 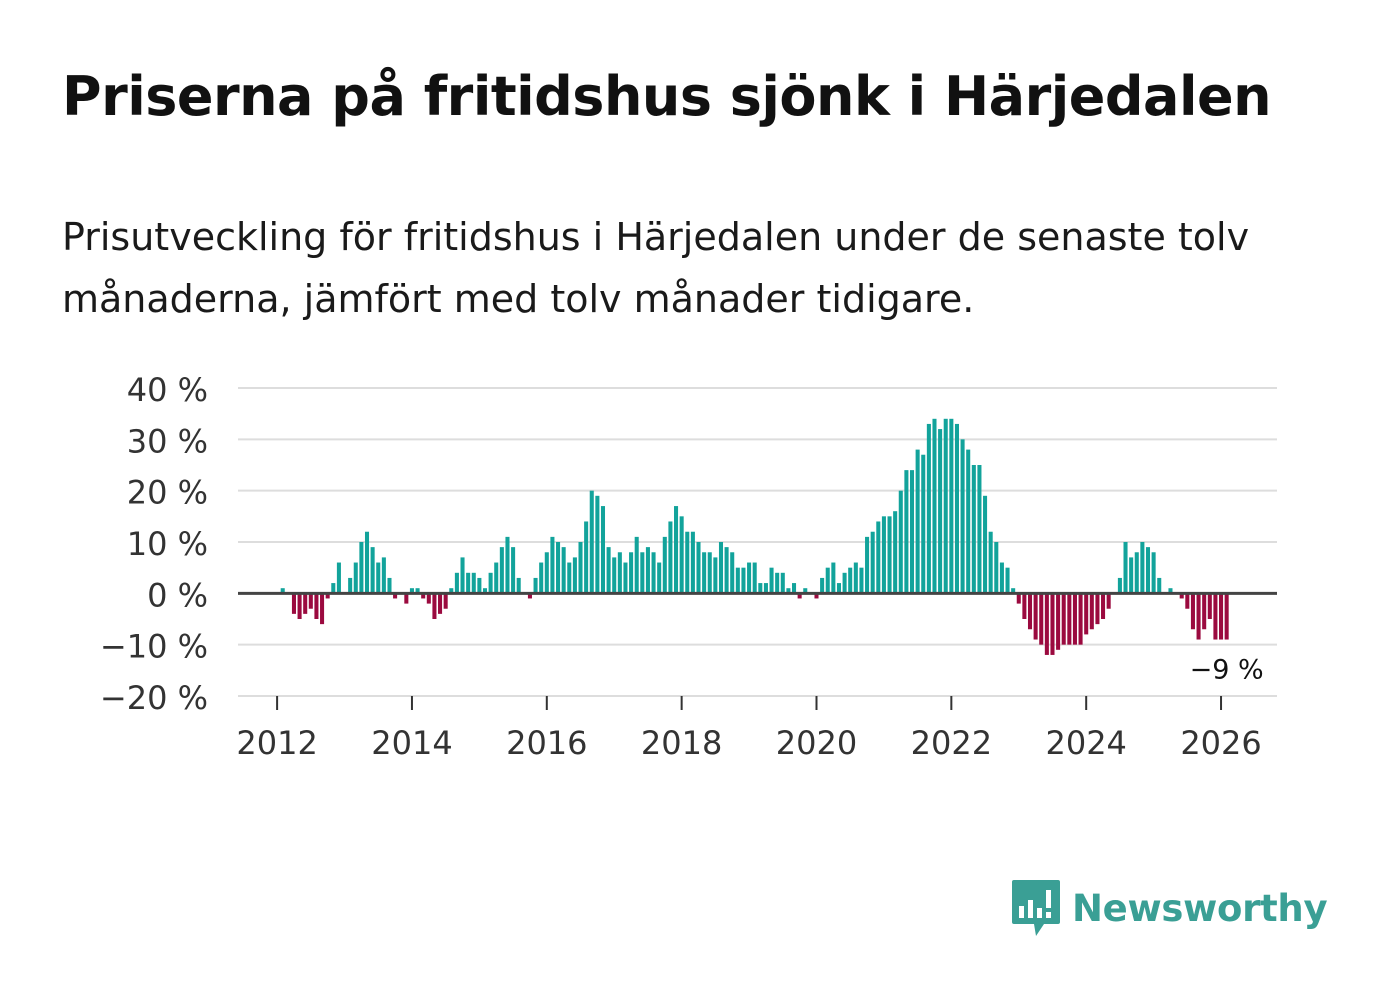 I want to click on x-tick-label: 2012, so click(x=276, y=743).